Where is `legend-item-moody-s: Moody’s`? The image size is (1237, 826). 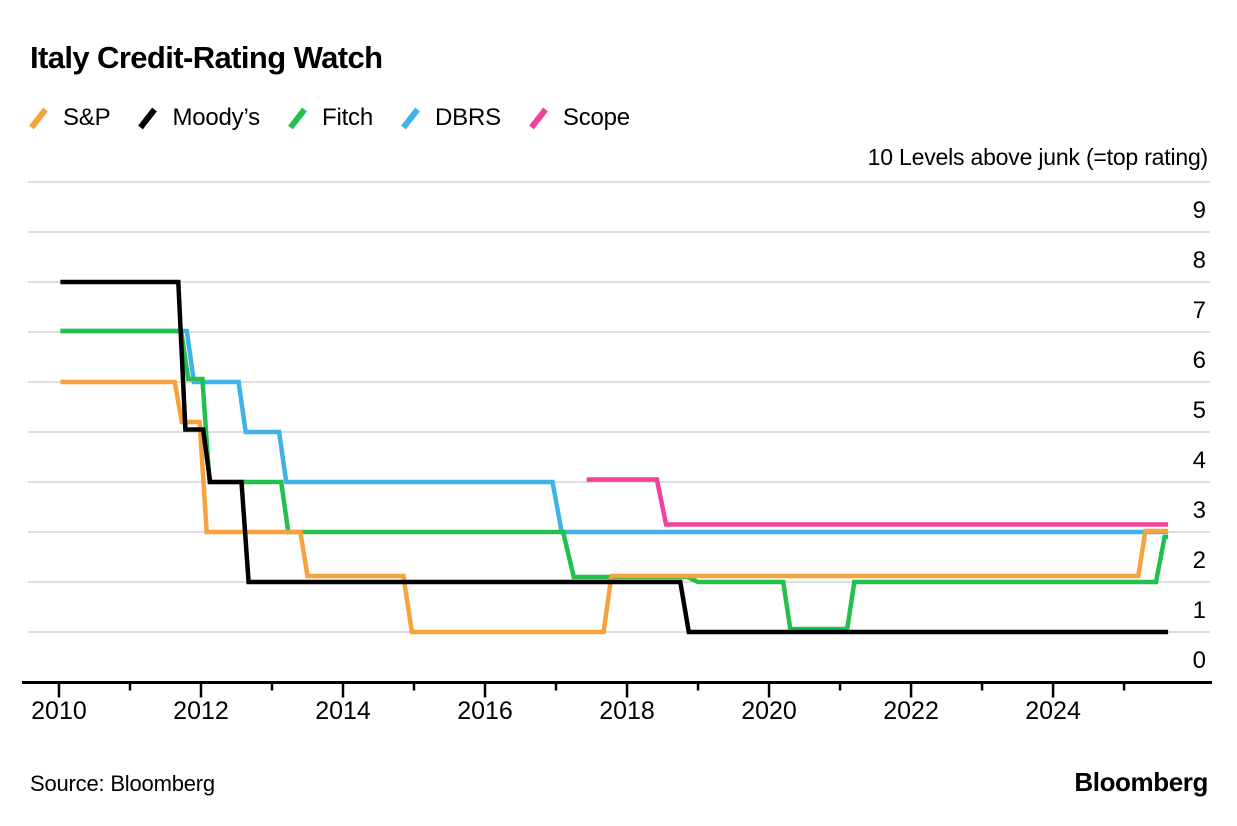 legend-item-moody-s: Moody’s is located at coordinates (198, 118).